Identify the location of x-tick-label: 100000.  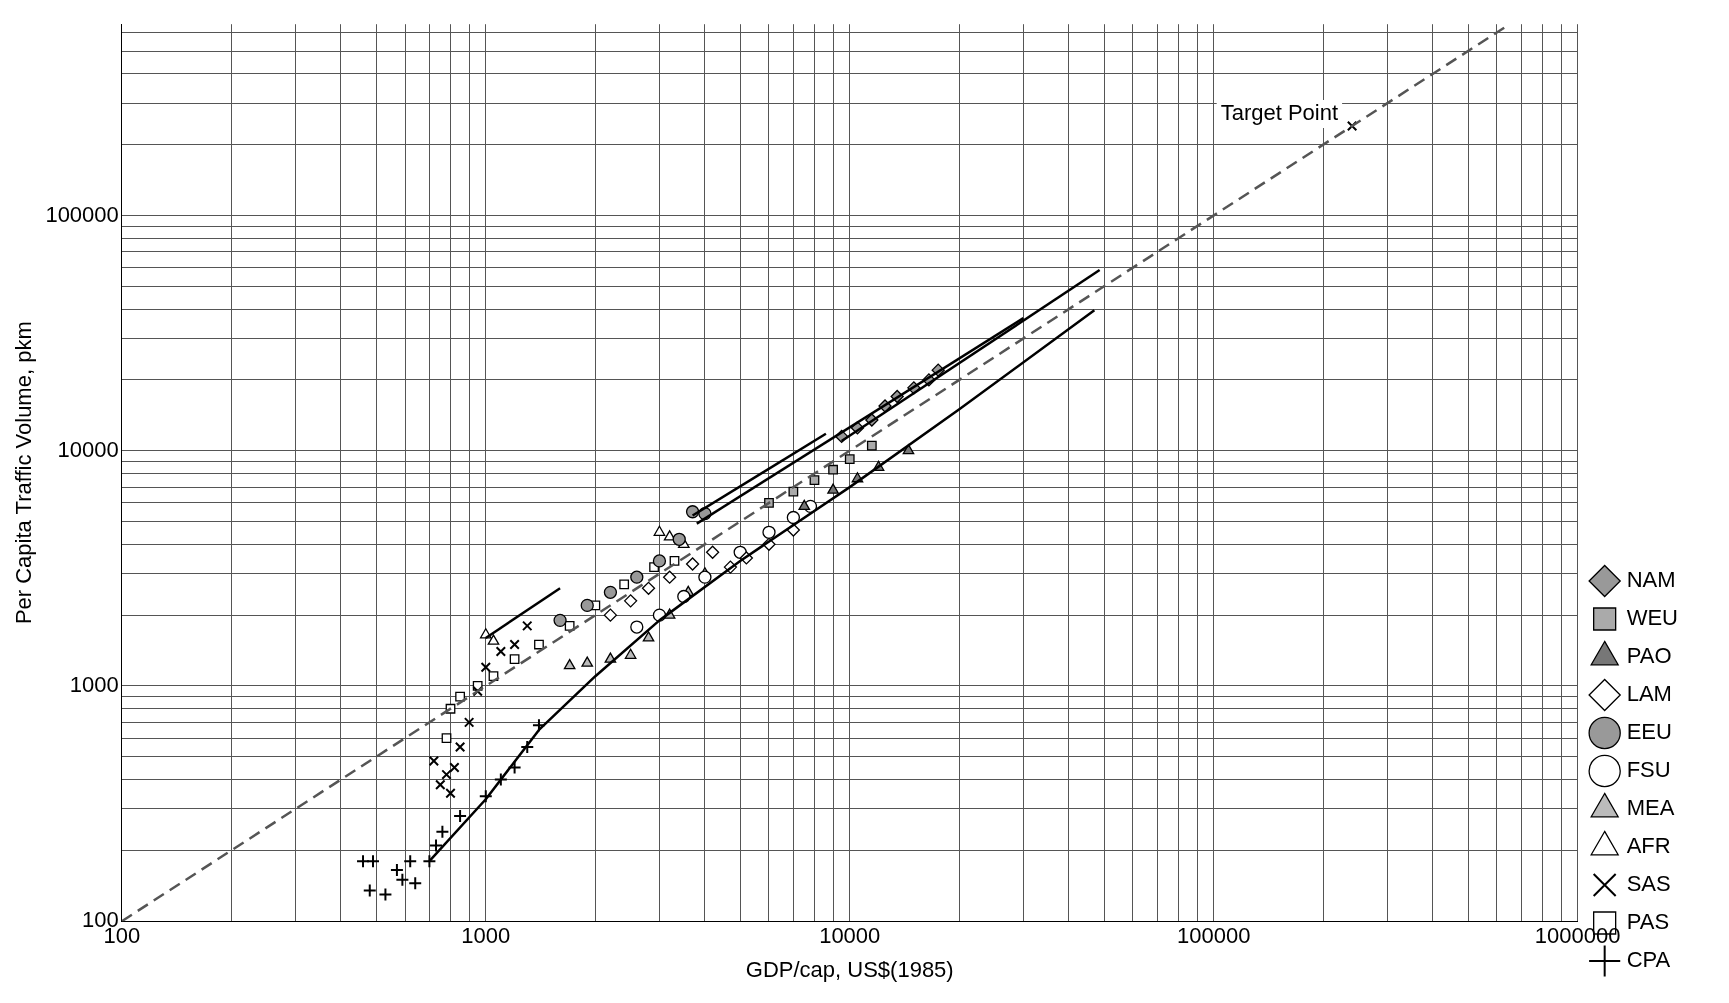
(1214, 936).